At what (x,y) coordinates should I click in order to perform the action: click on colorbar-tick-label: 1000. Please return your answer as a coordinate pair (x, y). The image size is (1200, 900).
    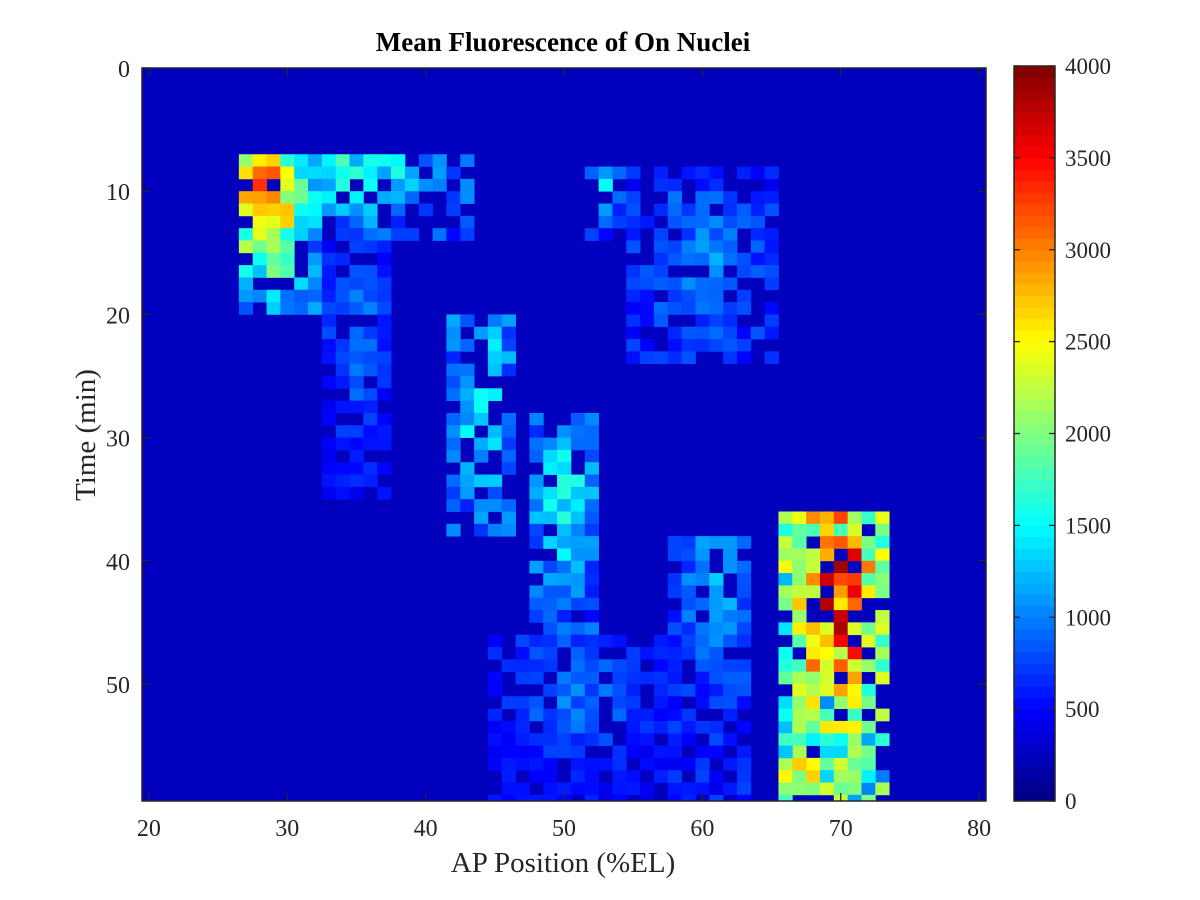
    Looking at the image, I should click on (1088, 617).